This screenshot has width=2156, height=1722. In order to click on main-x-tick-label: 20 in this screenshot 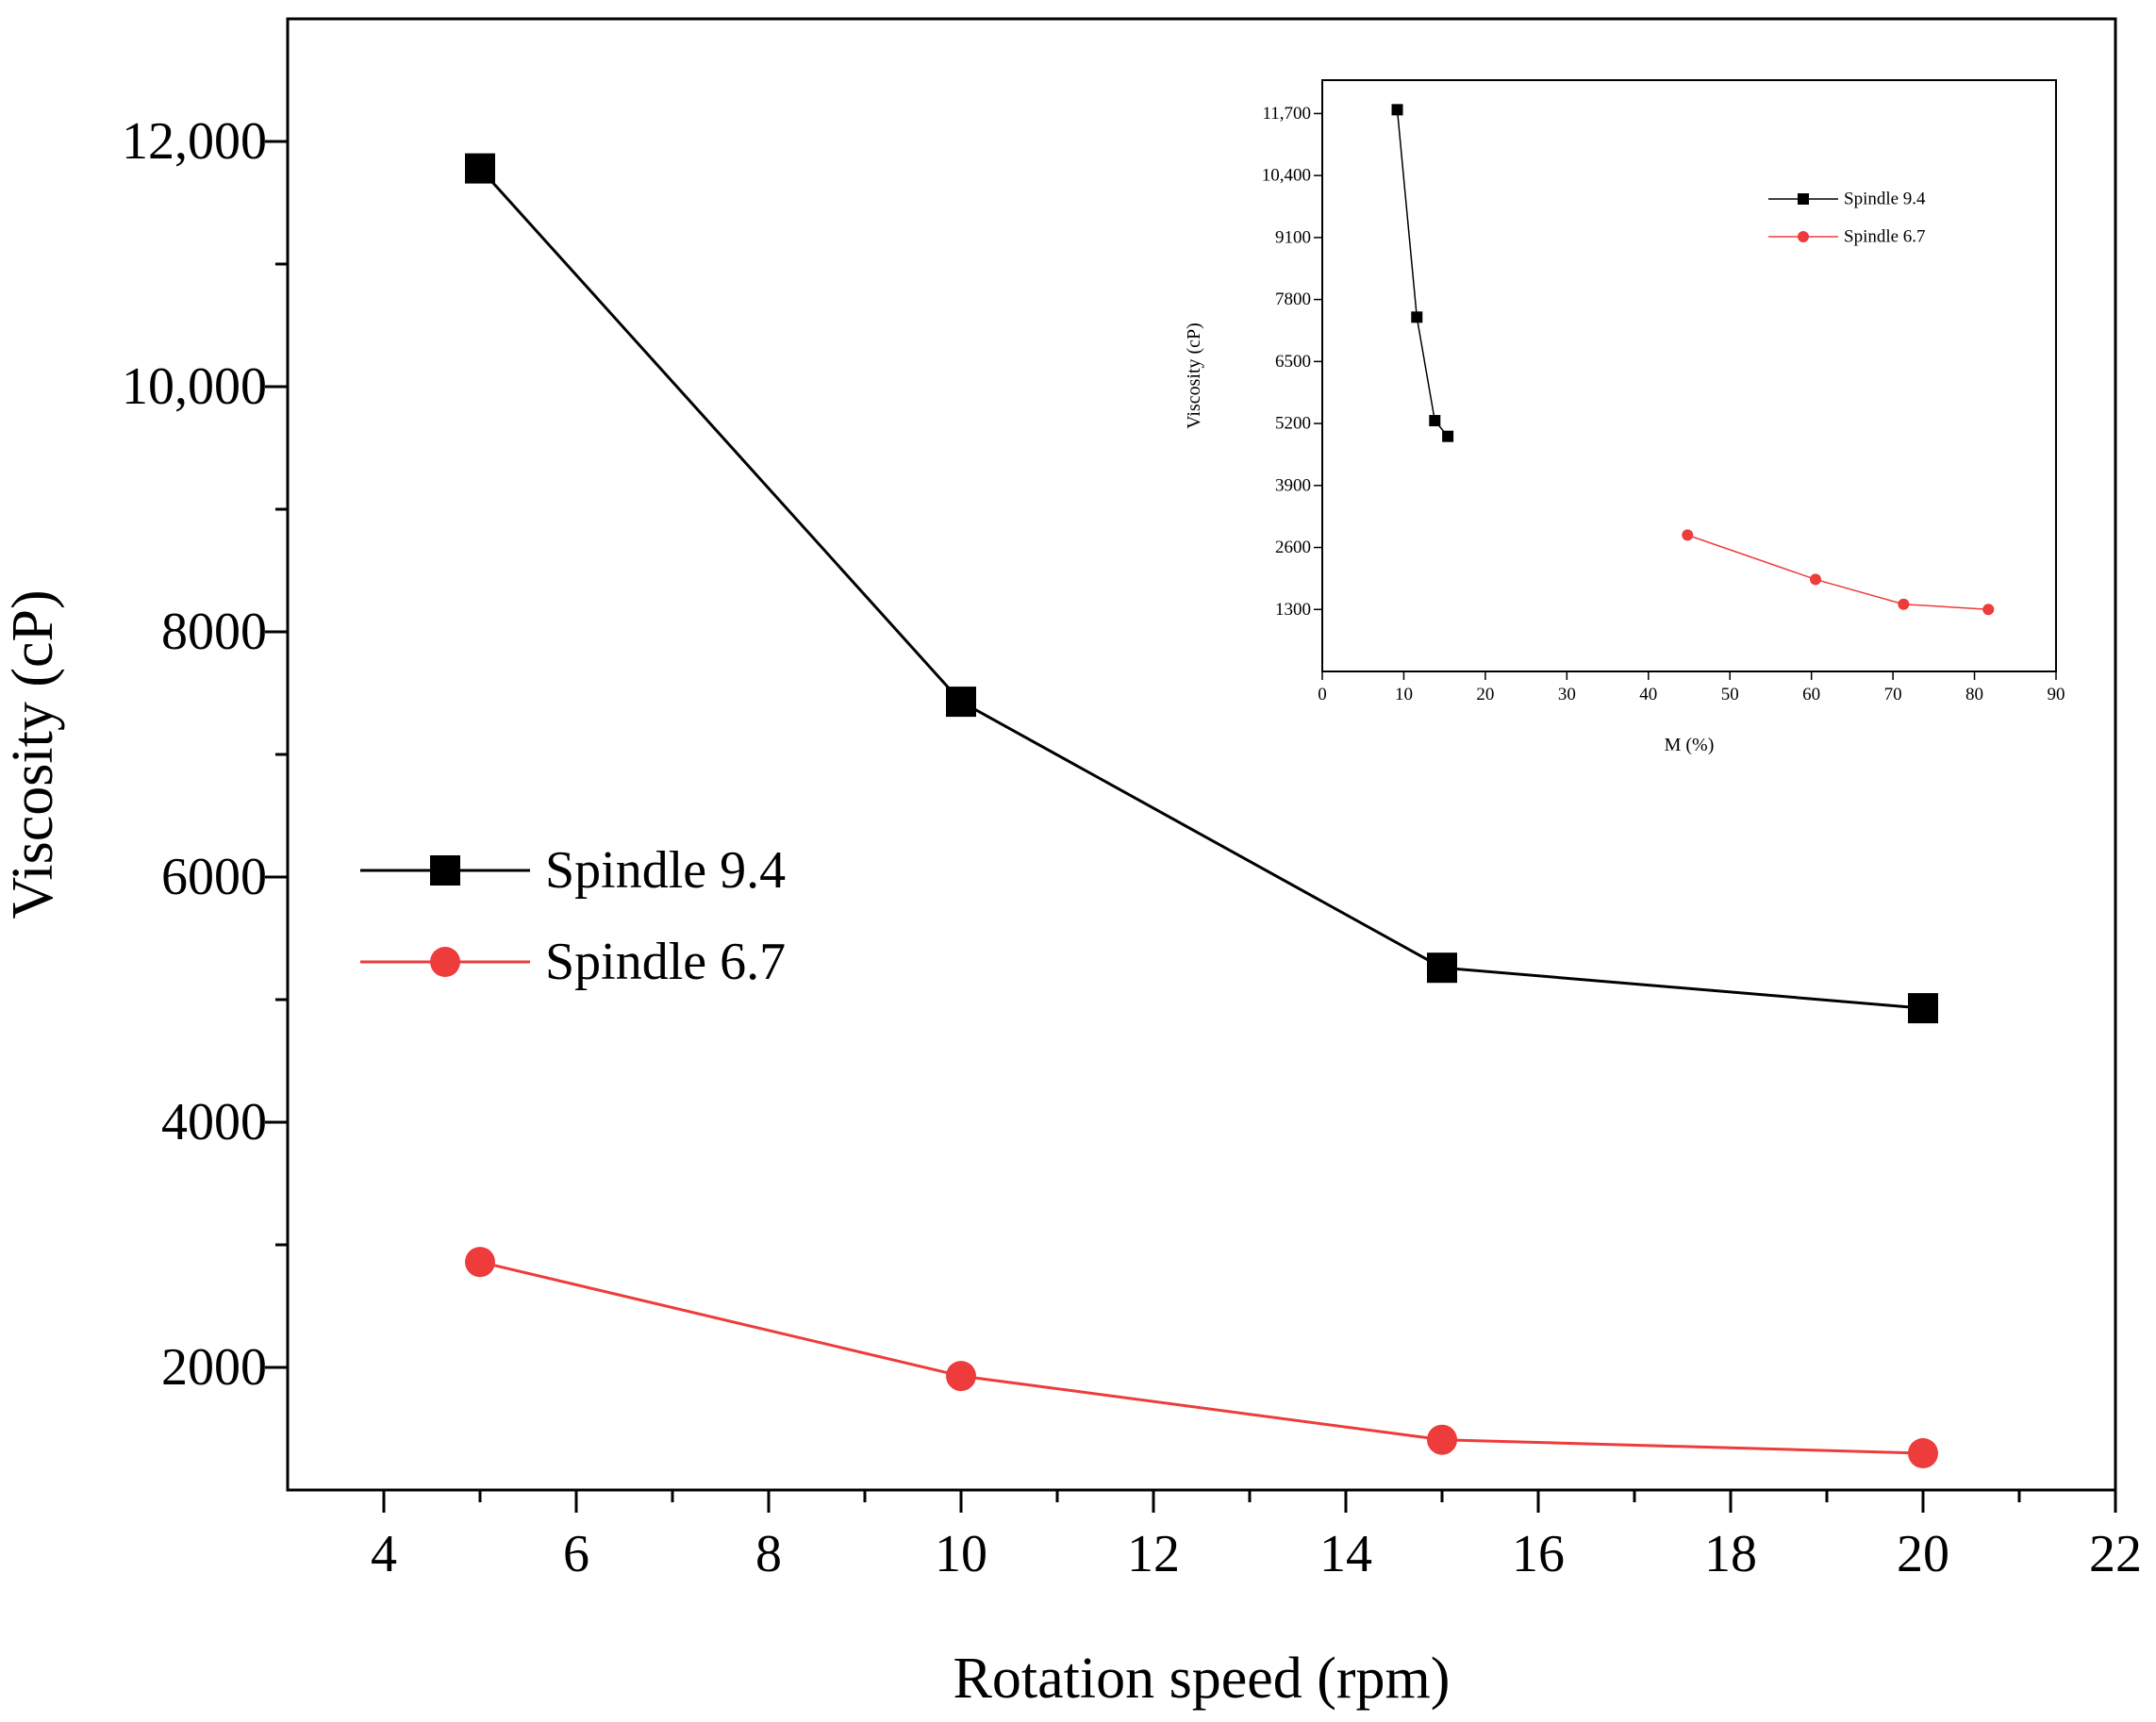, I will do `click(1923, 1554)`.